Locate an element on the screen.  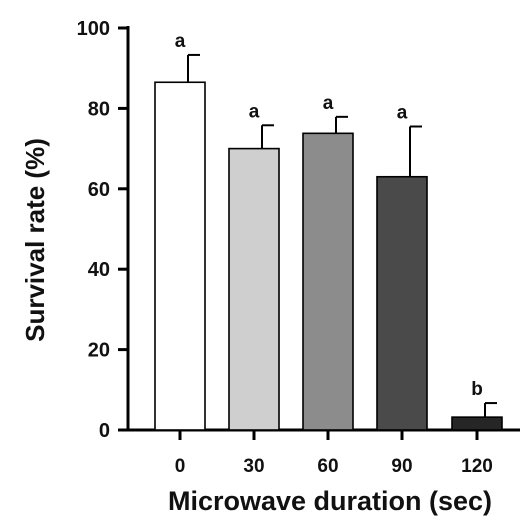
x-tick-label: 0 is located at coordinates (180, 466).